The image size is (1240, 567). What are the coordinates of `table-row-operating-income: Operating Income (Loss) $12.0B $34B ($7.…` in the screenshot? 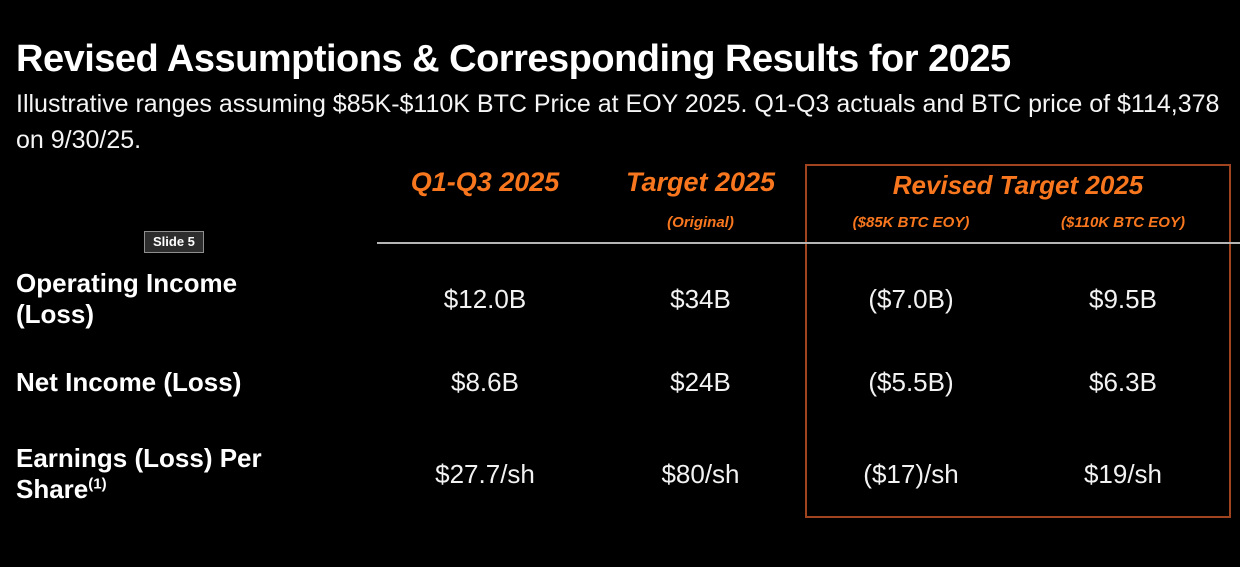 It's located at (615, 298).